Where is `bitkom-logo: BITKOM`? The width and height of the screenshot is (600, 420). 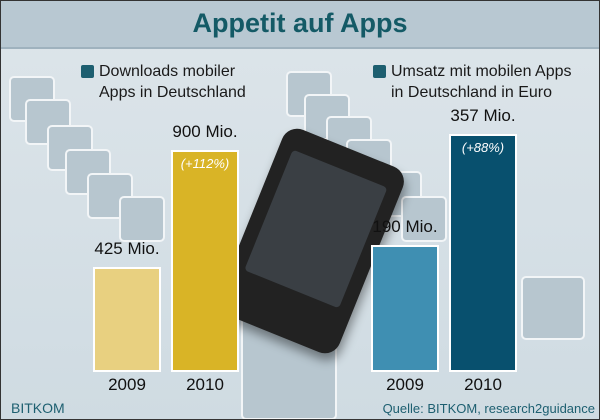 bitkom-logo: BITKOM is located at coordinates (38, 408).